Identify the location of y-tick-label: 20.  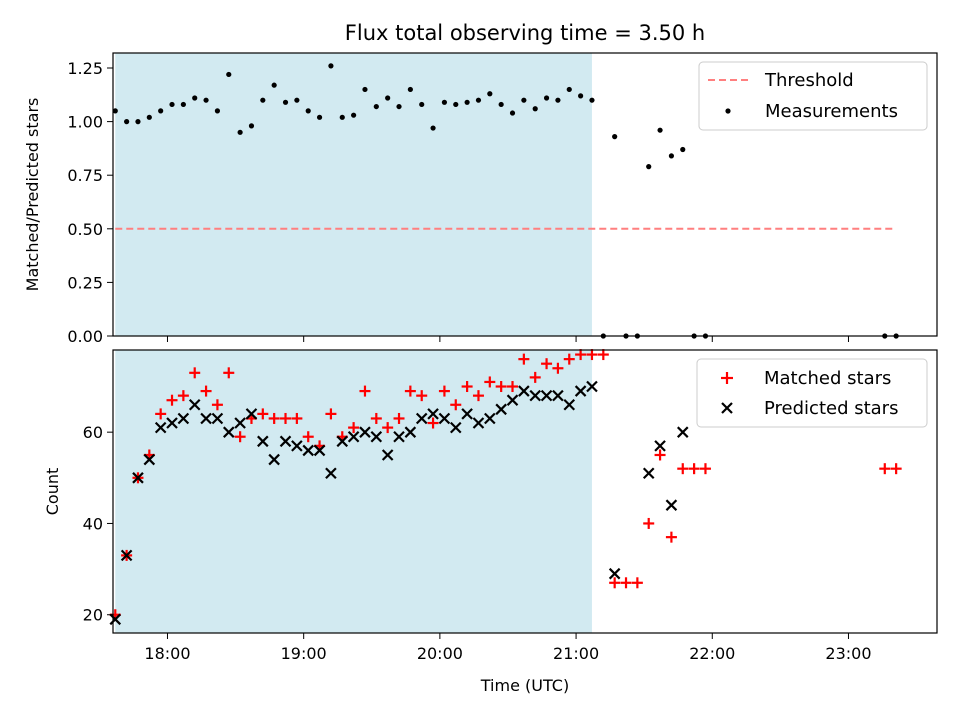
(93, 615).